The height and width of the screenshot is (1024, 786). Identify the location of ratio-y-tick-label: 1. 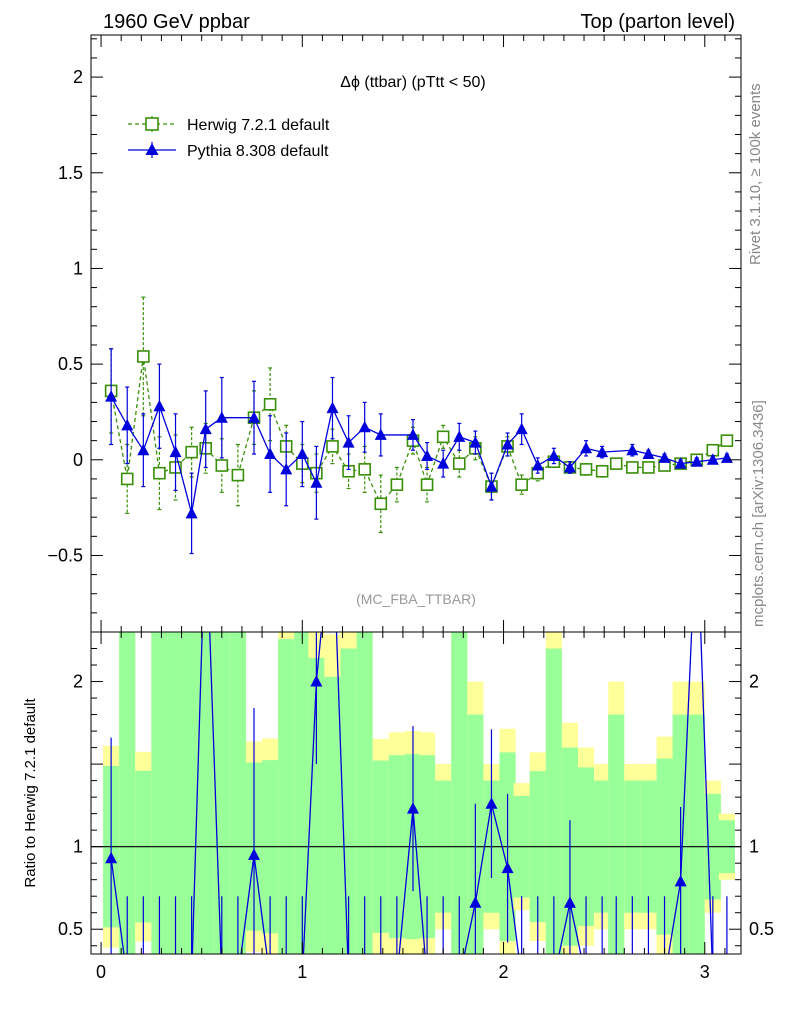
(78, 847).